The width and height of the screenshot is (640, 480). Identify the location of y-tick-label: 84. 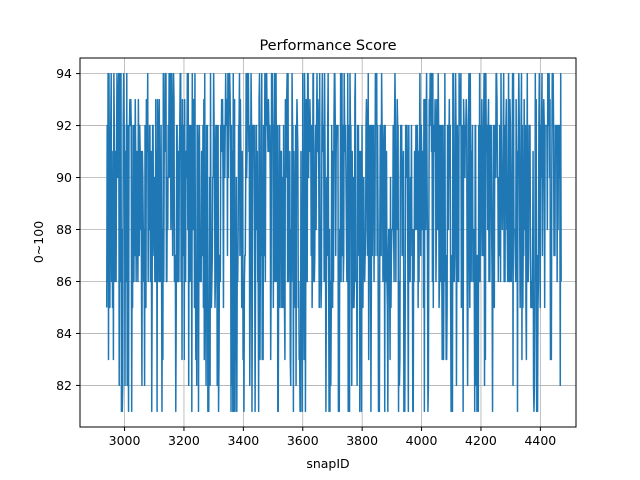
(64, 333).